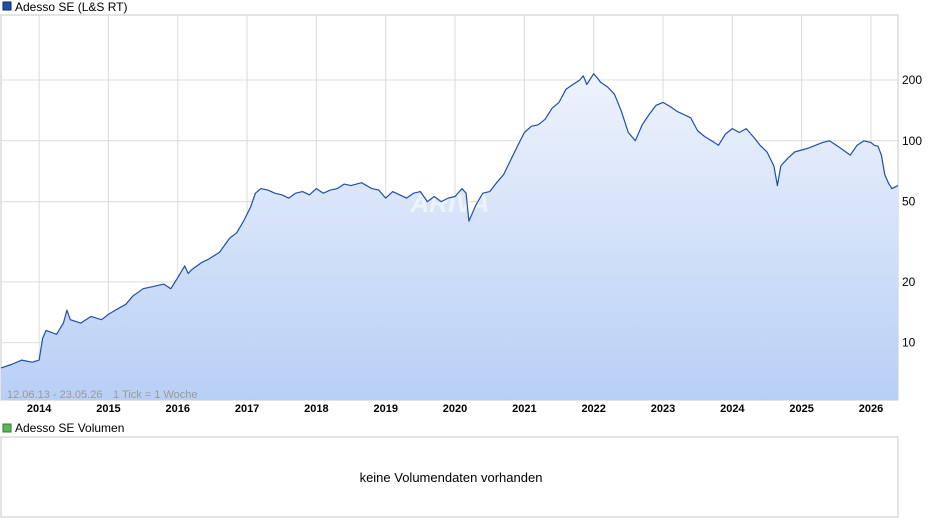 This screenshot has height=531, width=940. What do you see at coordinates (663, 409) in the screenshot?
I see `x-tick-label: 2023` at bounding box center [663, 409].